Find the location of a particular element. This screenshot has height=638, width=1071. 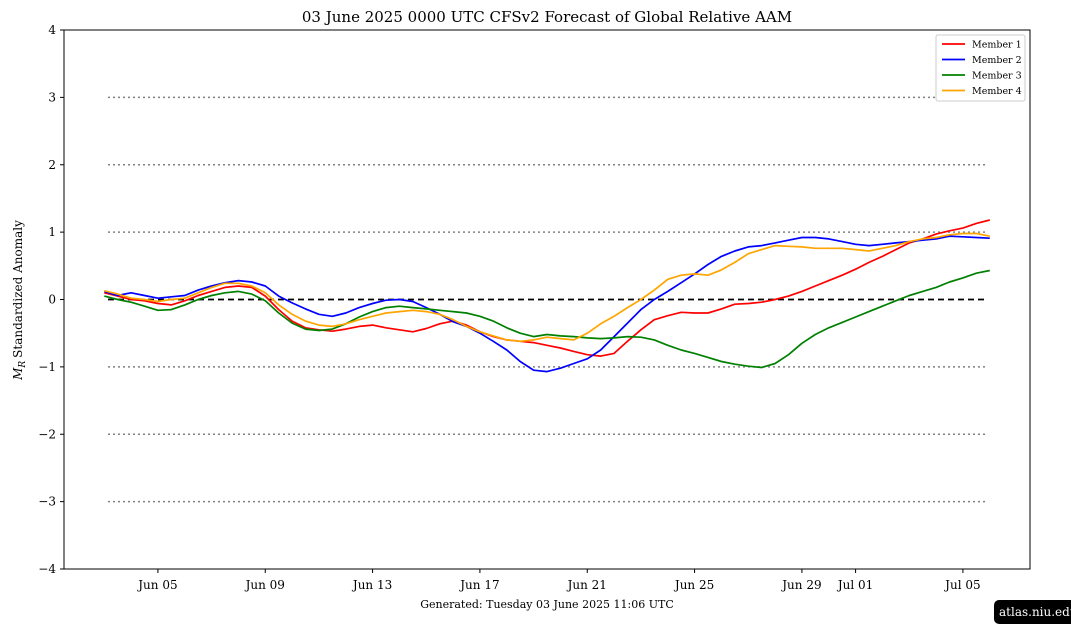

x-tick-label: Jul 05 is located at coordinates (961, 585).